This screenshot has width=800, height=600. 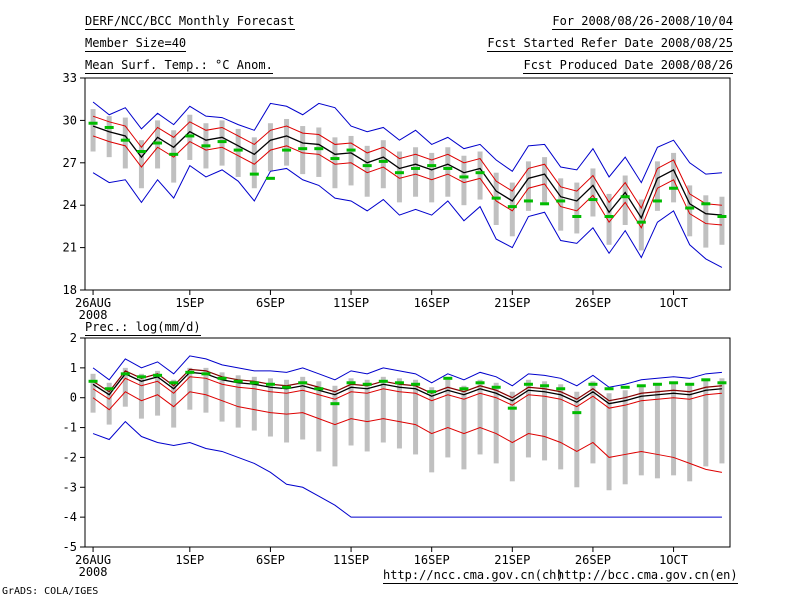 What do you see at coordinates (473, 576) in the screenshot?
I see `url-ncc: http://ncc.cma.gov.cn(ch)` at bounding box center [473, 576].